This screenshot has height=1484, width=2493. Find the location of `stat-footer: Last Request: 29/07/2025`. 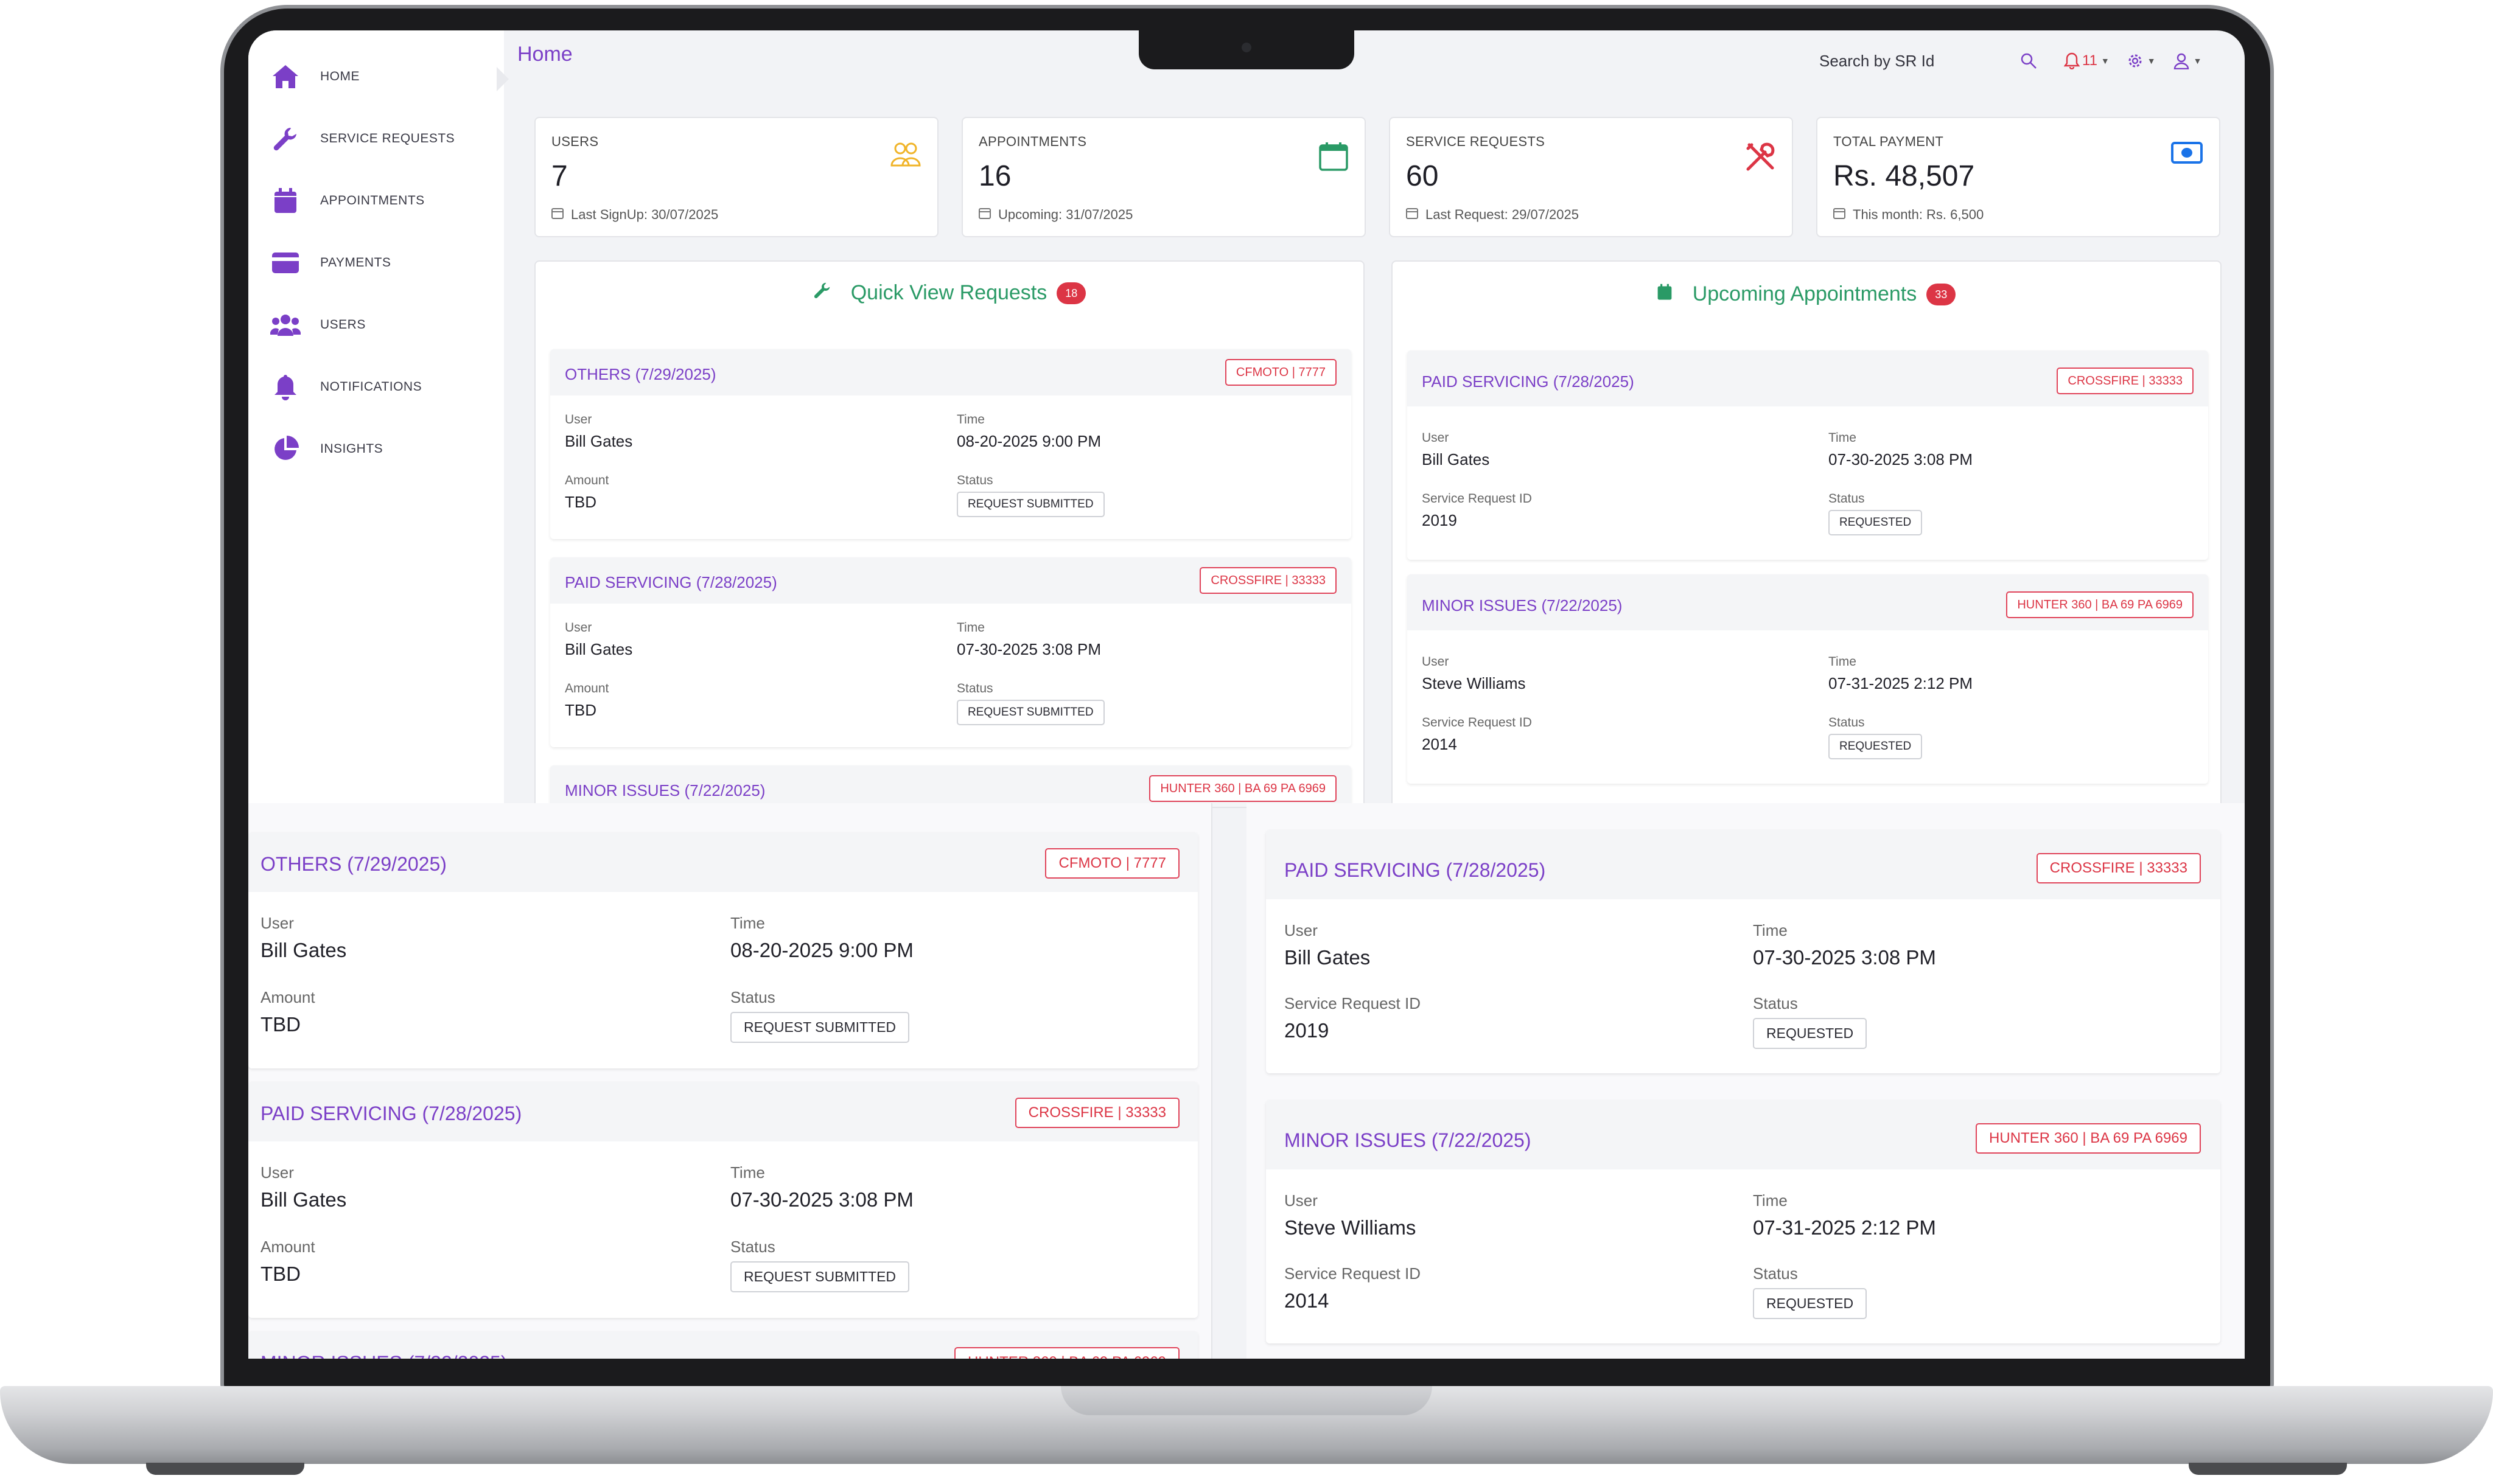

stat-footer: Last Request: 29/07/2025 is located at coordinates (1492, 215).